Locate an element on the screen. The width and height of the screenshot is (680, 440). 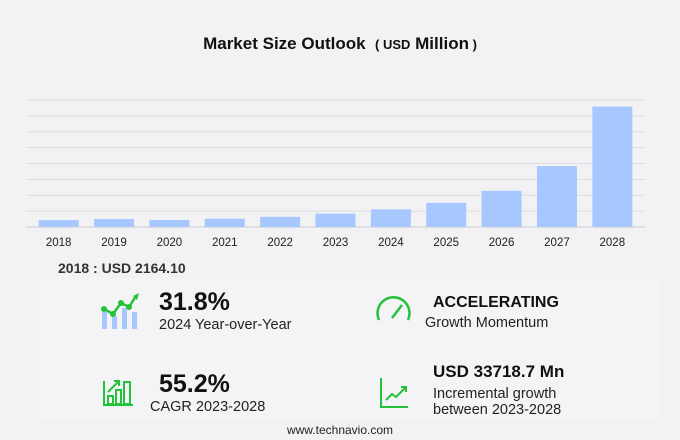
x-tick-label: 2018 is located at coordinates (59, 243).